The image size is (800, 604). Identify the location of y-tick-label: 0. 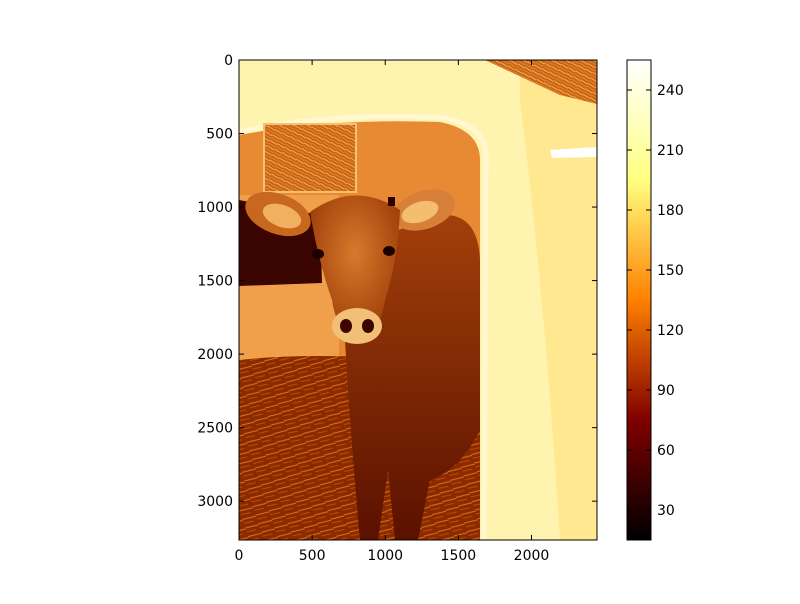
(228, 61).